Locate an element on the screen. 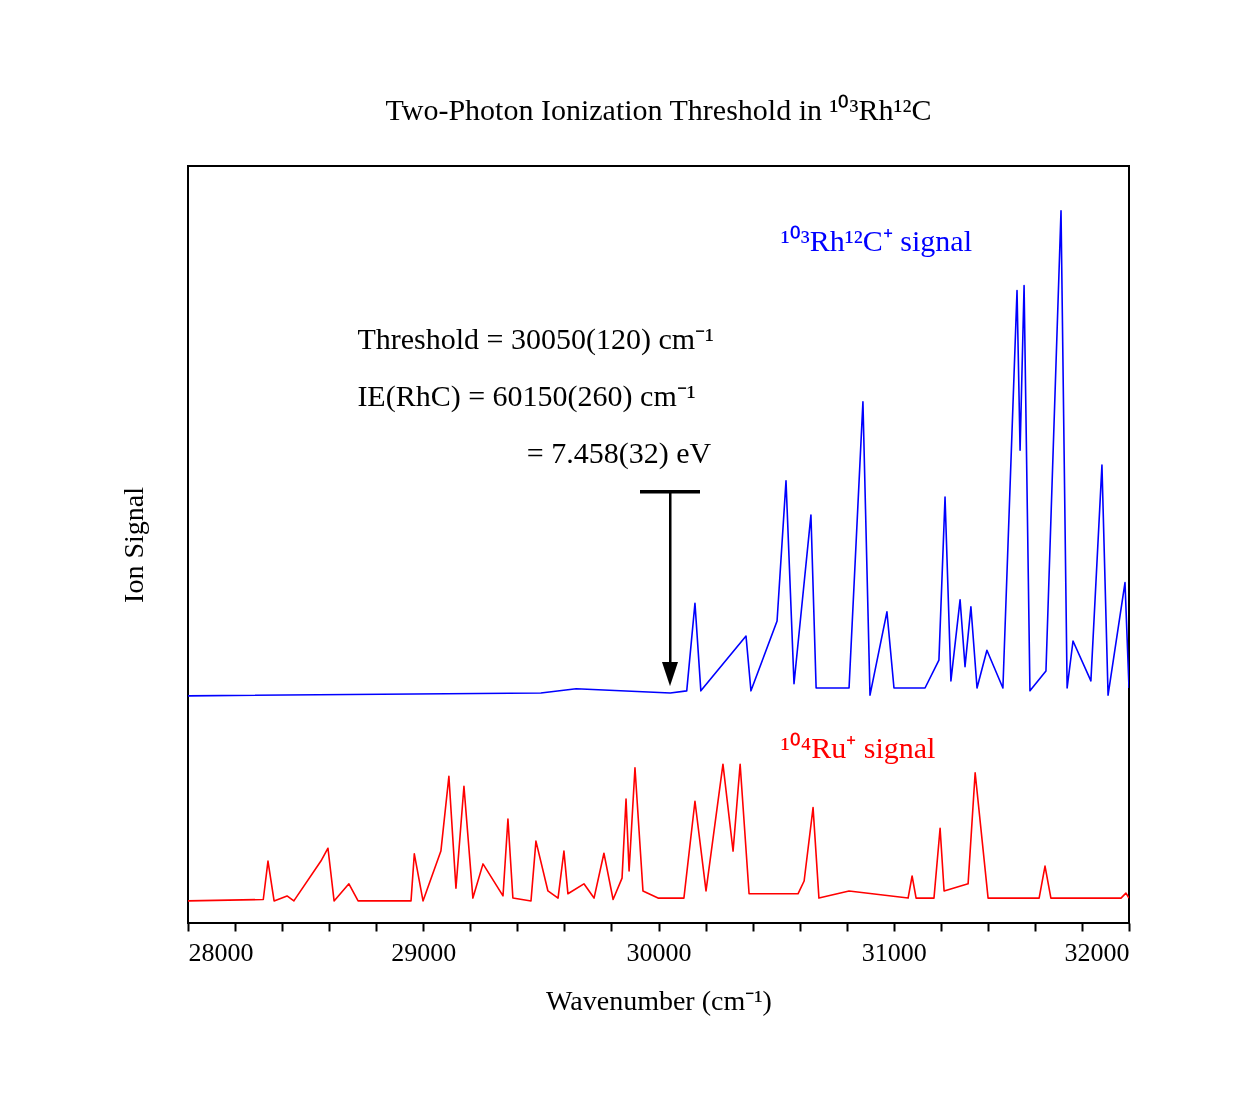 The width and height of the screenshot is (1249, 1114). x-tick-label: 28000 is located at coordinates (221, 952).